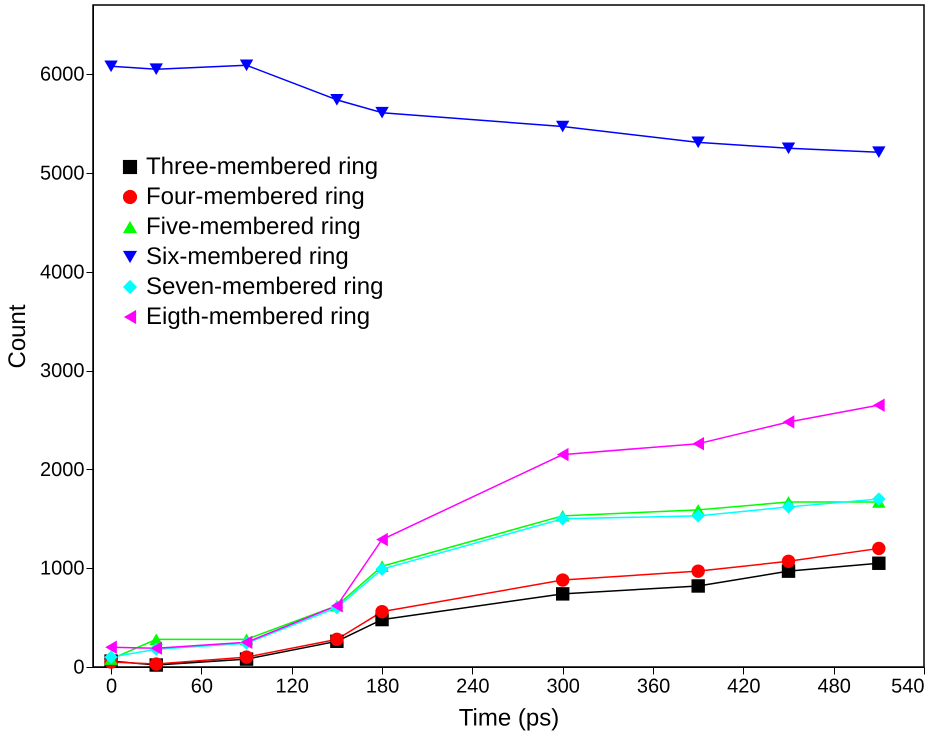 The width and height of the screenshot is (946, 753). What do you see at coordinates (62, 469) in the screenshot?
I see `y-tick-label: 2000` at bounding box center [62, 469].